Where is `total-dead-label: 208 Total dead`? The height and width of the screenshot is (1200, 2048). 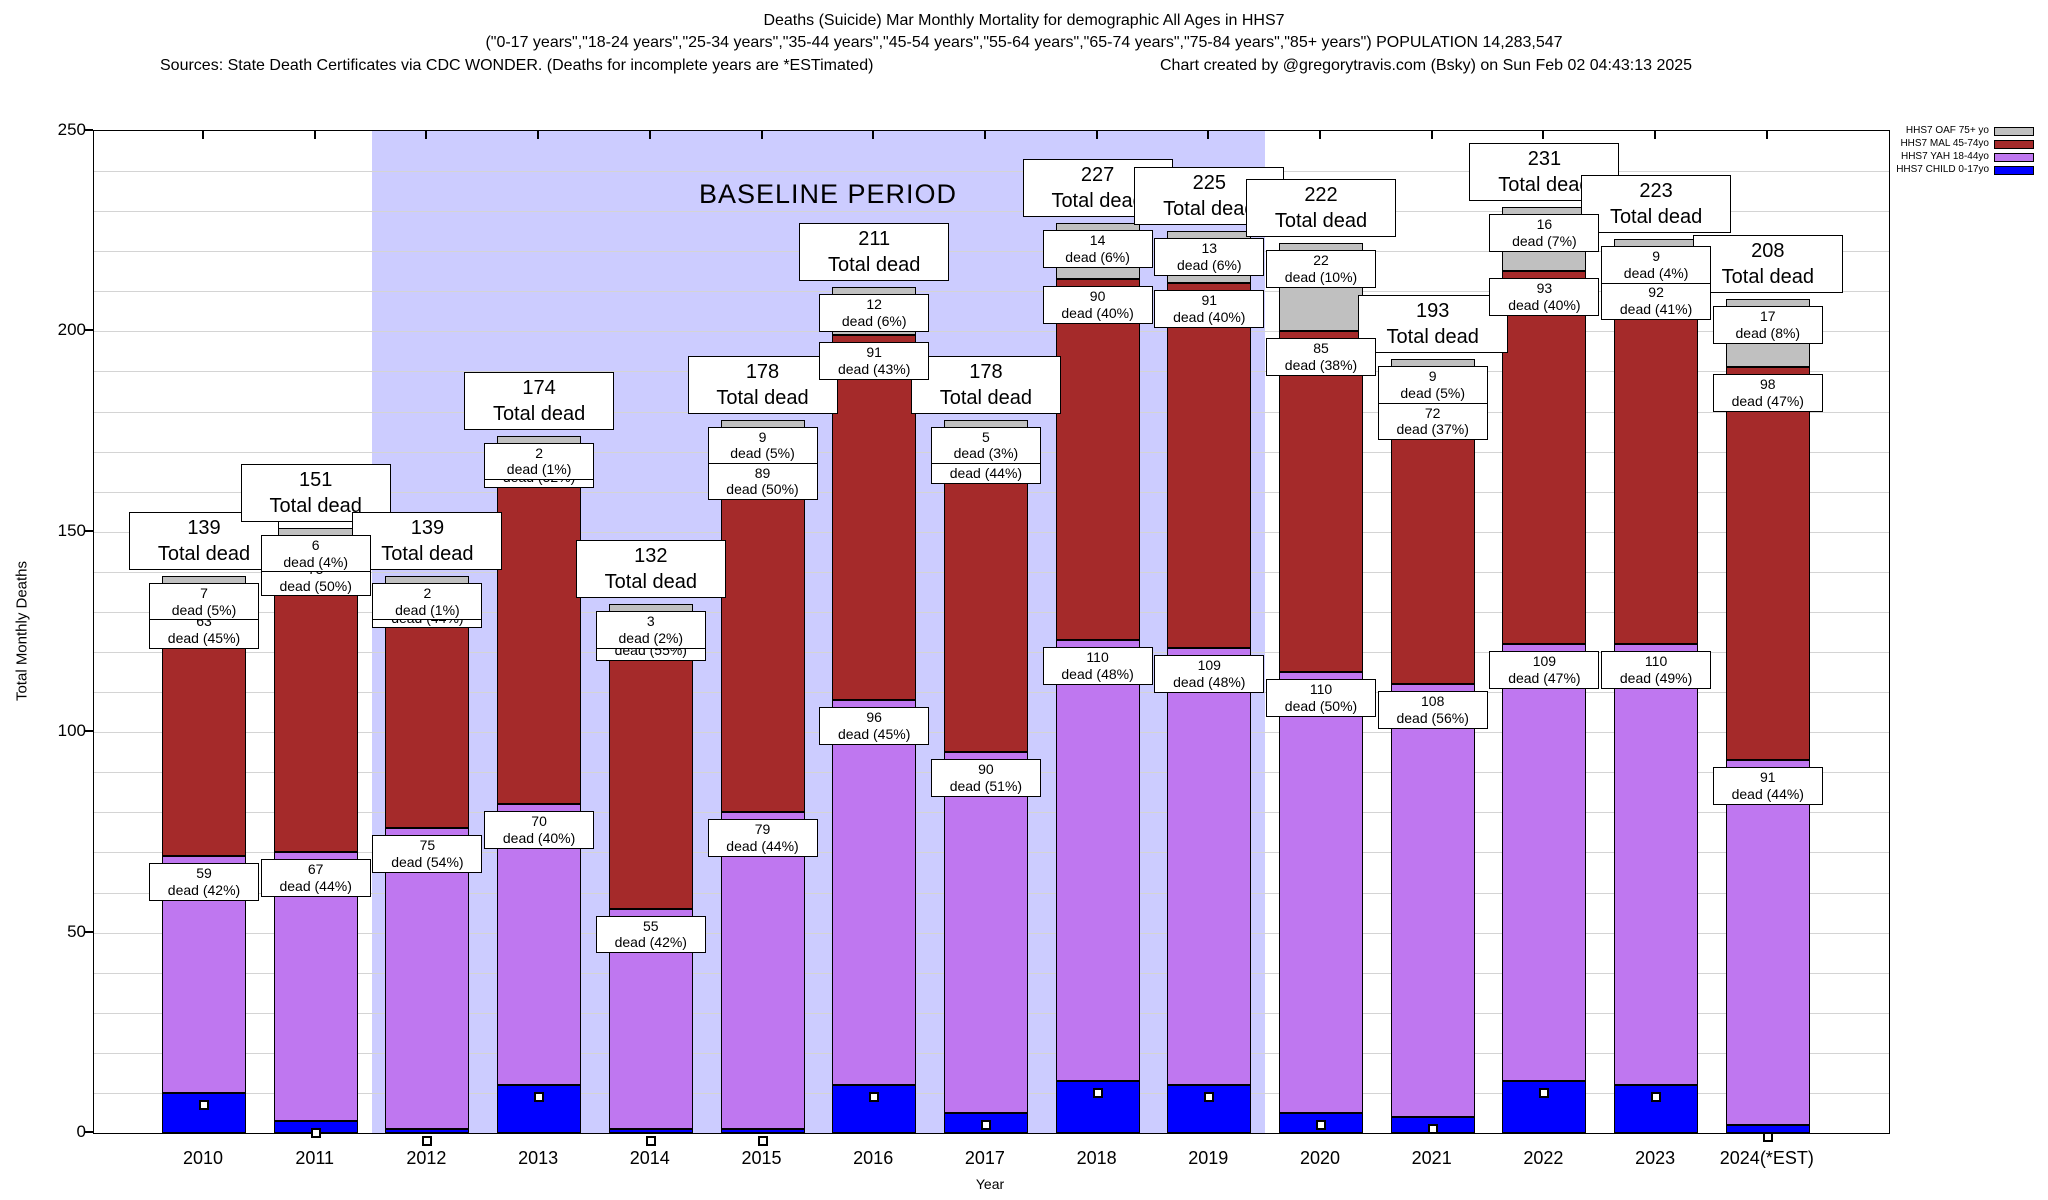
total-dead-label: 208 Total dead is located at coordinates (1767, 264).